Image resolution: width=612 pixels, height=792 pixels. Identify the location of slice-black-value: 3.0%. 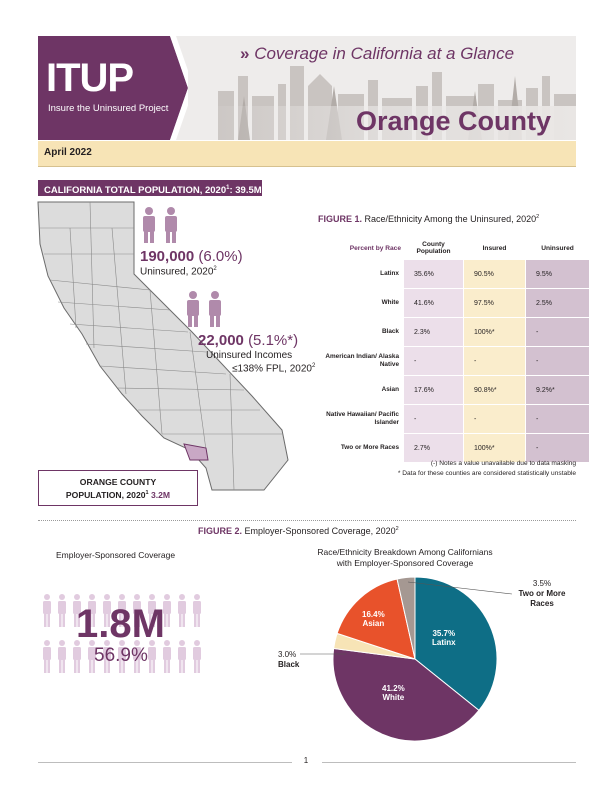
(287, 654).